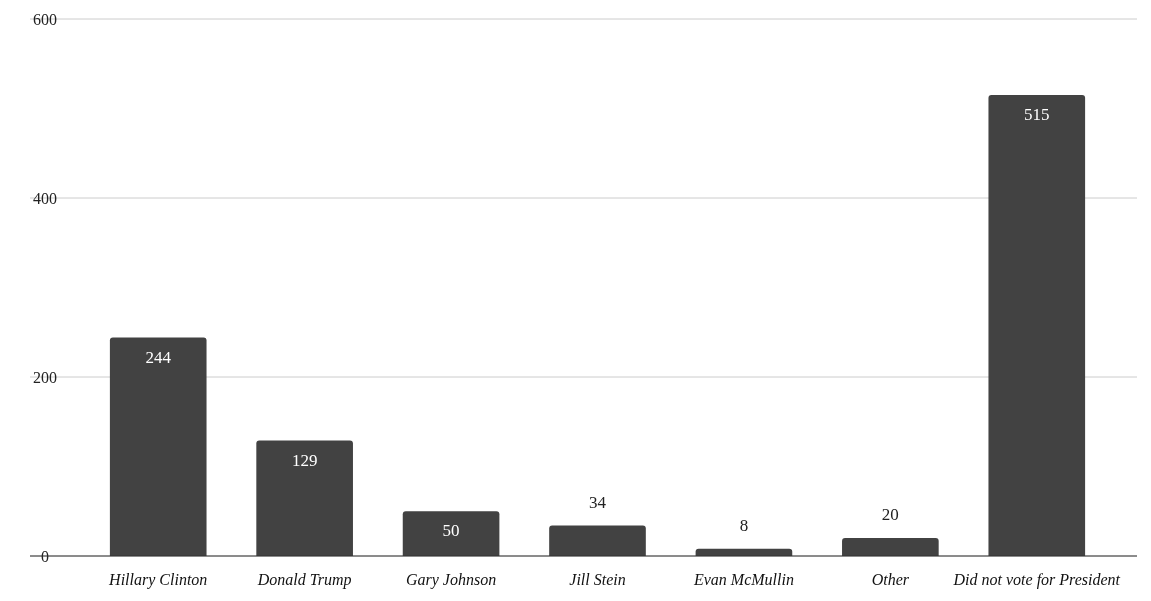 The width and height of the screenshot is (1151, 601). What do you see at coordinates (743, 580) in the screenshot?
I see `x-tick-label: Evan McMullin` at bounding box center [743, 580].